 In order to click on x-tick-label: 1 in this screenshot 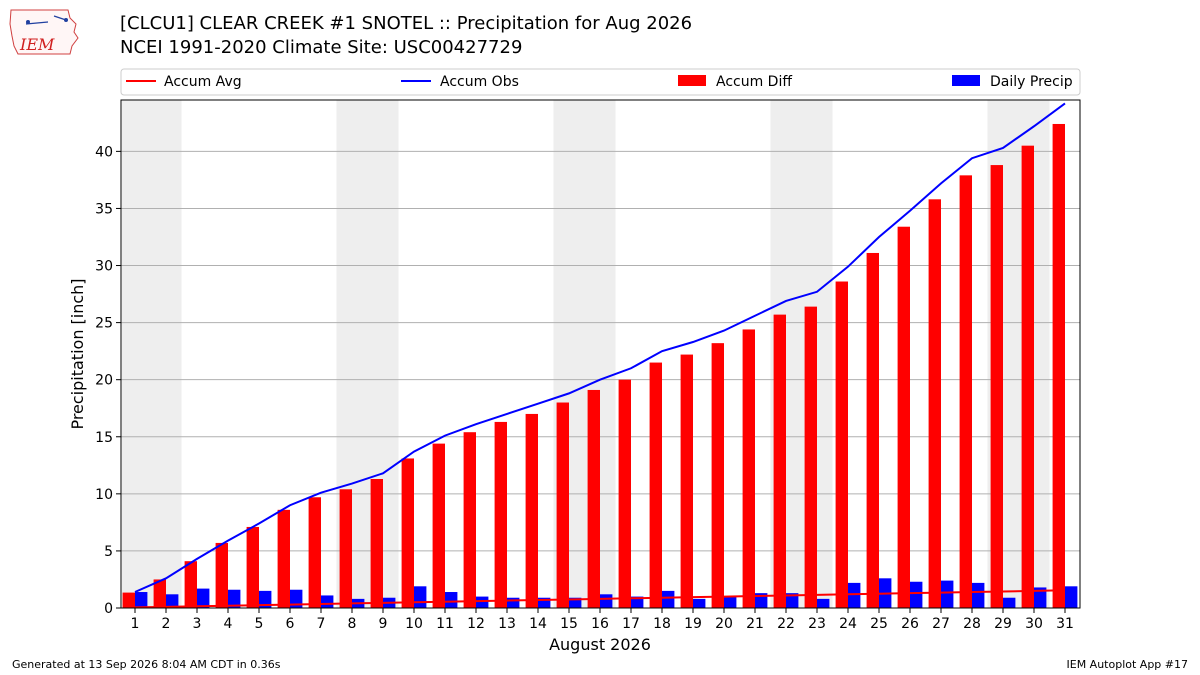, I will do `click(135, 624)`.